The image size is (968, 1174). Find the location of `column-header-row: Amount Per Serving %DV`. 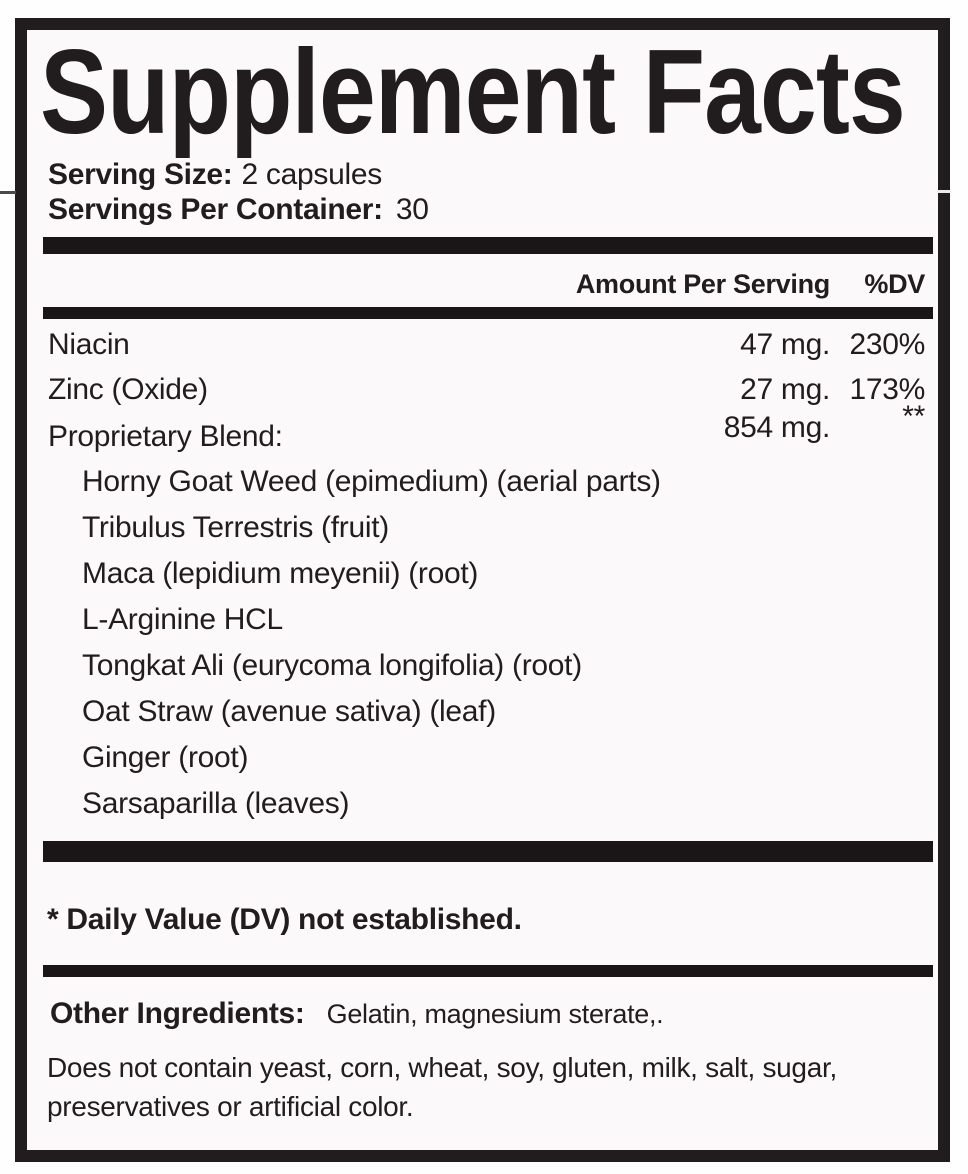

column-header-row: Amount Per Serving %DV is located at coordinates (486, 284).